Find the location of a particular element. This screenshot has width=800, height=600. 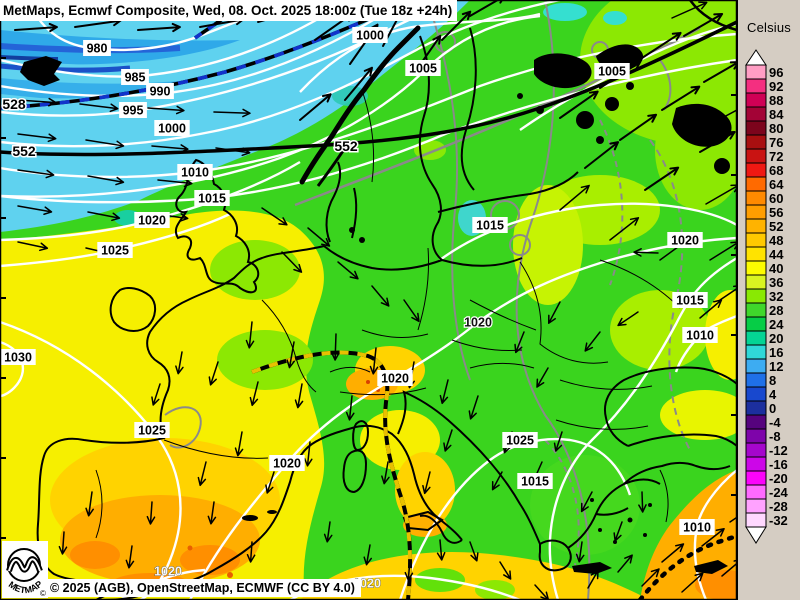

colorbar-value: -20 is located at coordinates (778, 478).